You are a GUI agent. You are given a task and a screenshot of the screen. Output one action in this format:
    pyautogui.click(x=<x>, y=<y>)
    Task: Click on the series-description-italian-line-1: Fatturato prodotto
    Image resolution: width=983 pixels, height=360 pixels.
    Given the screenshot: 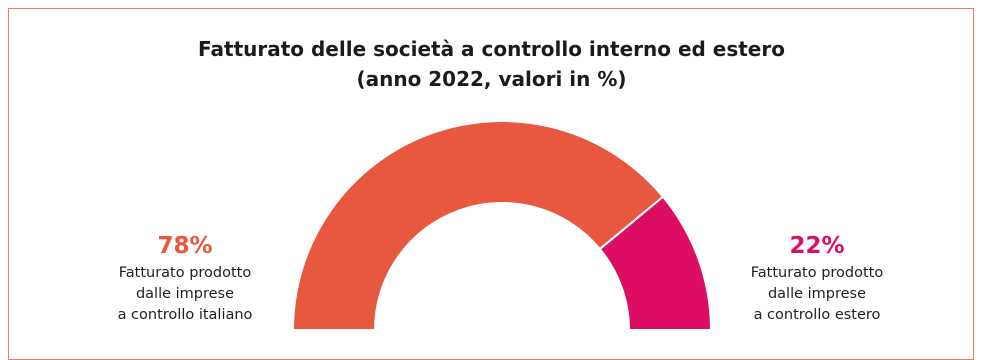 What is the action you would take?
    pyautogui.click(x=185, y=273)
    